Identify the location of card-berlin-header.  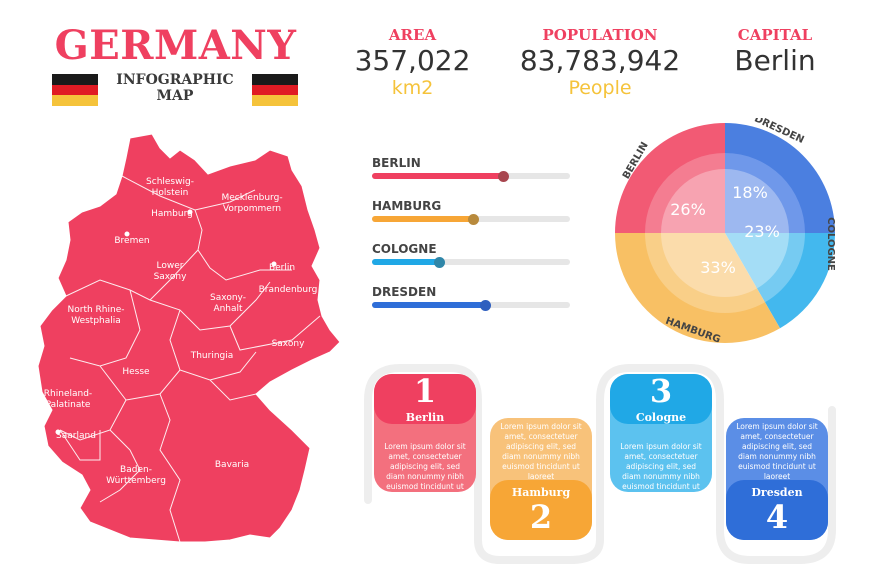
(425, 399).